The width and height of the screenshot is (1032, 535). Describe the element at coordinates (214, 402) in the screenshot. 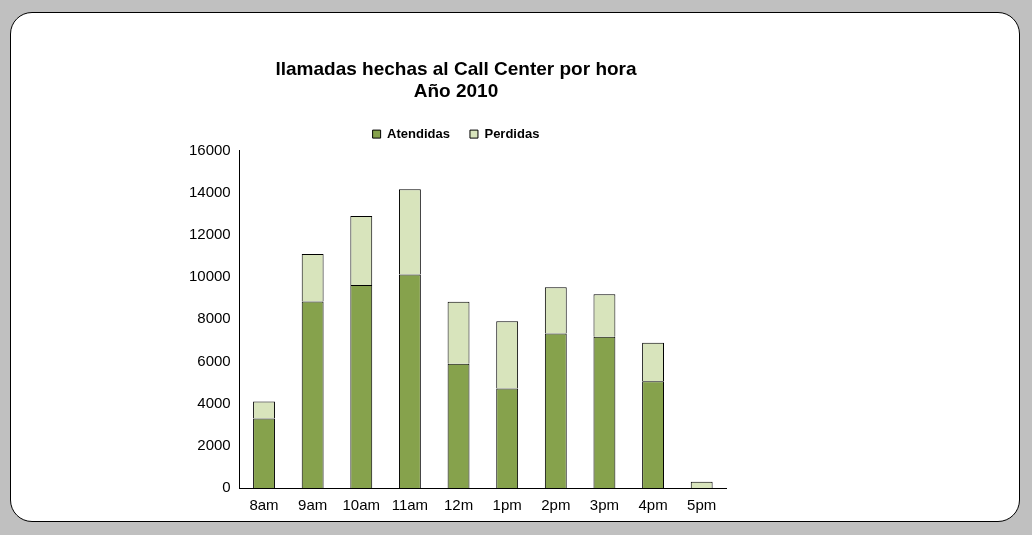

I see `y-tick-label: 4000` at that location.